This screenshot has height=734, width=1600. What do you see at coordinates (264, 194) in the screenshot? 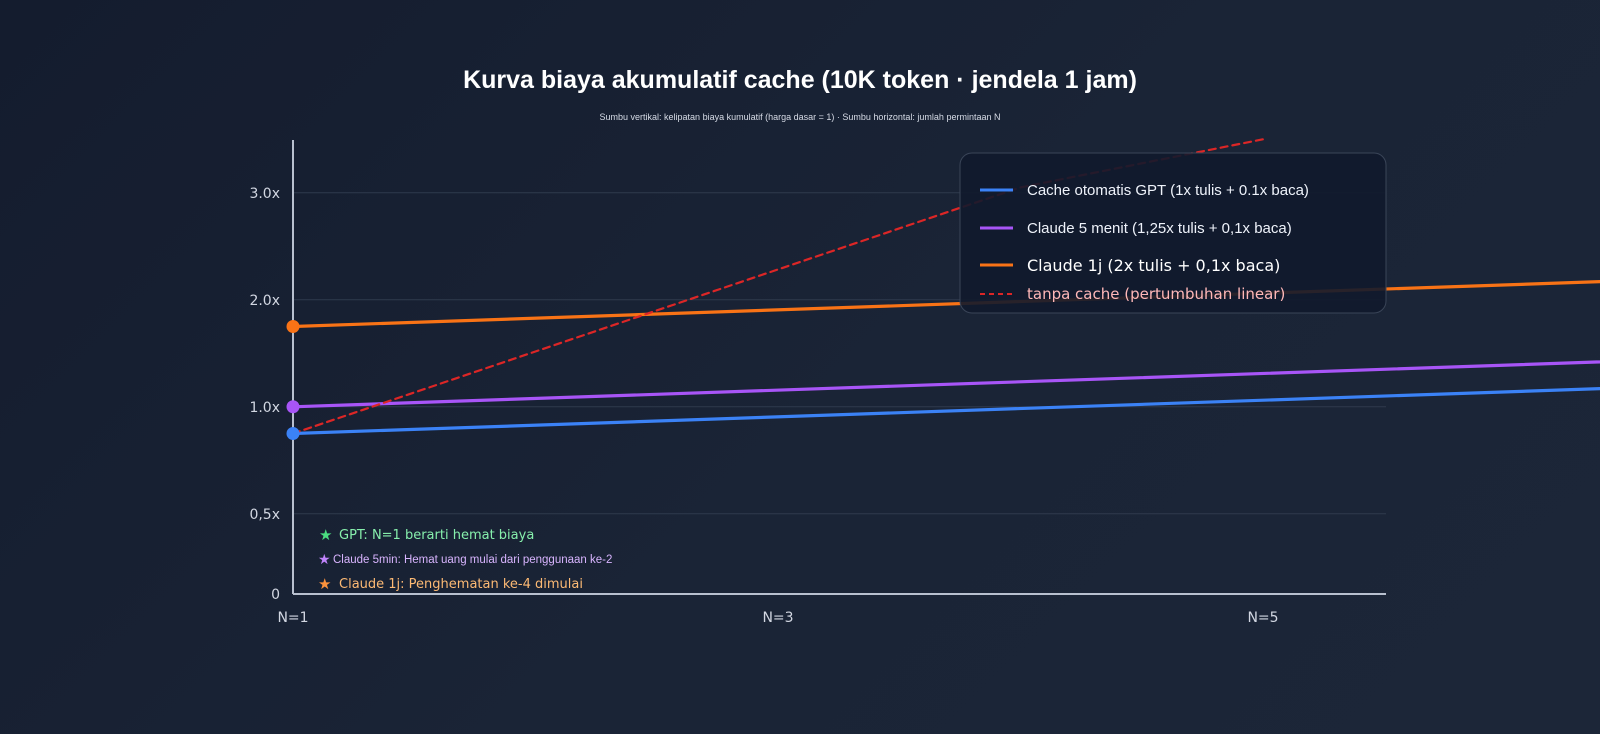
I see `y-tick-label: 3.0x` at bounding box center [264, 194].